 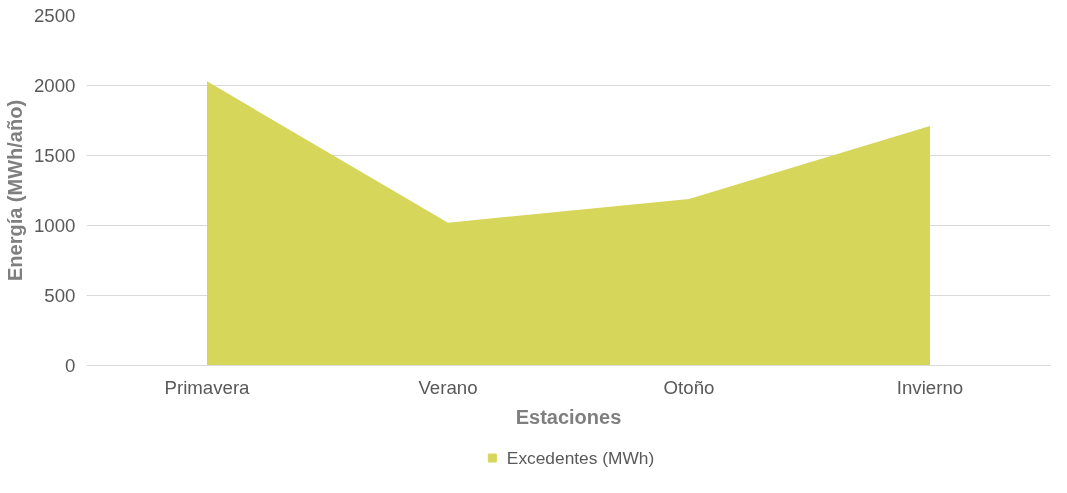 I want to click on y-tick-label: 500, so click(x=60, y=295).